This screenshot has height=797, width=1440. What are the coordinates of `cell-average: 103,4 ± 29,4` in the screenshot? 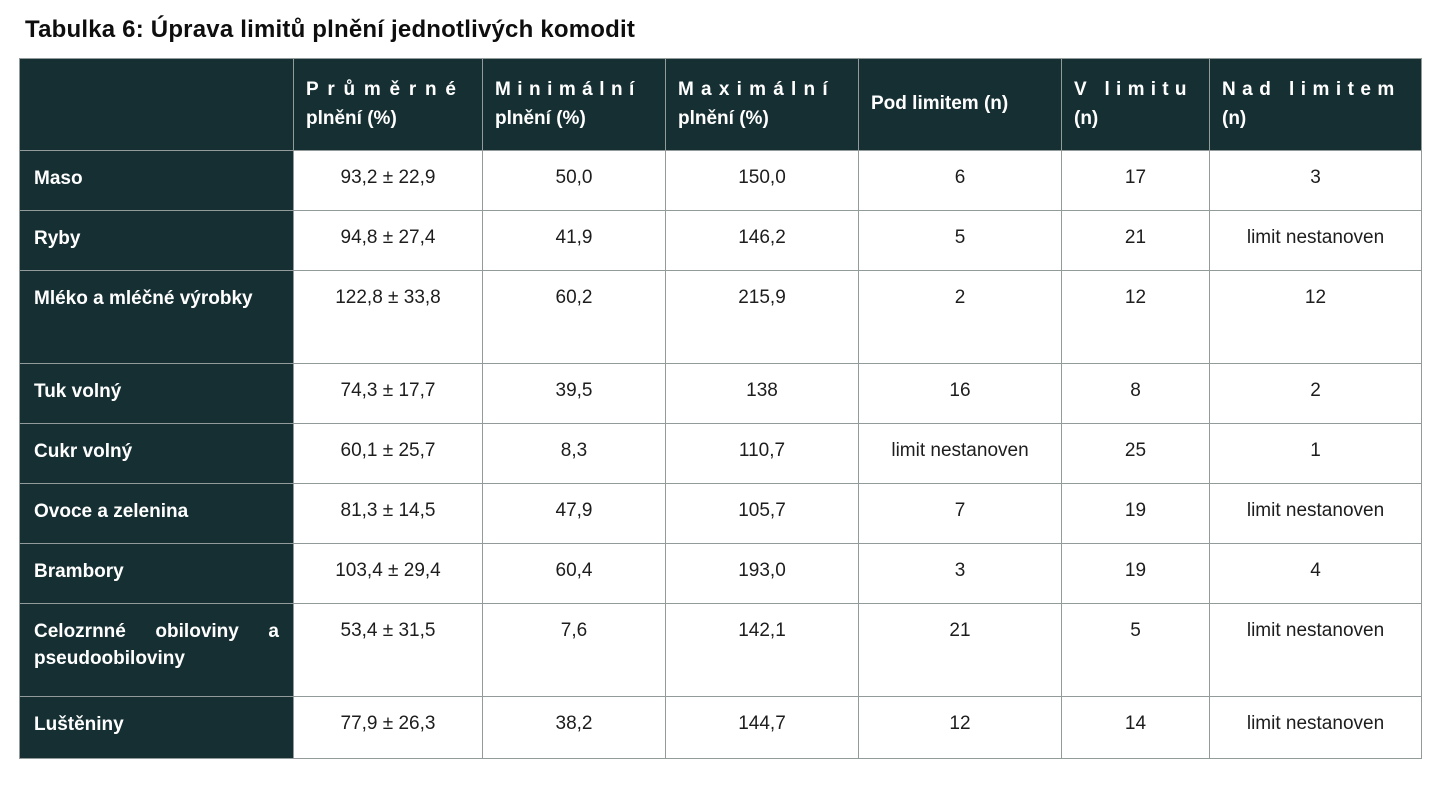 It's located at (388, 573).